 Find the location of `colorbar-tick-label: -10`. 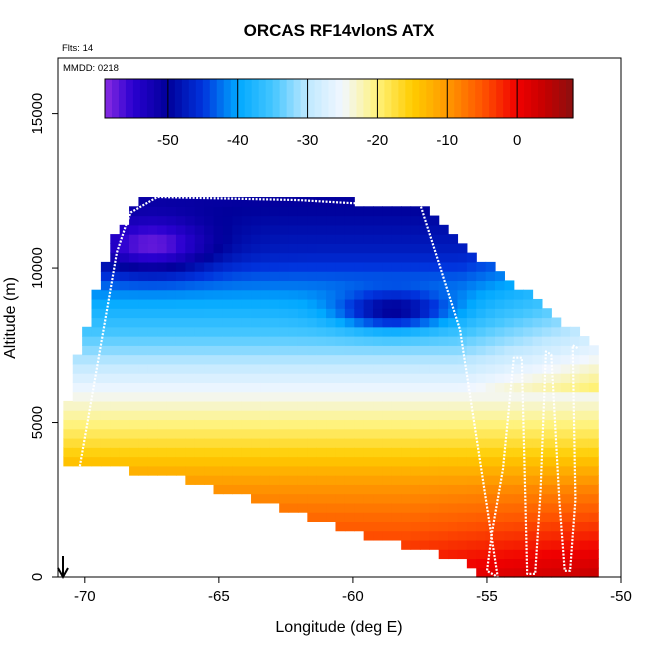

colorbar-tick-label: -10 is located at coordinates (447, 140).